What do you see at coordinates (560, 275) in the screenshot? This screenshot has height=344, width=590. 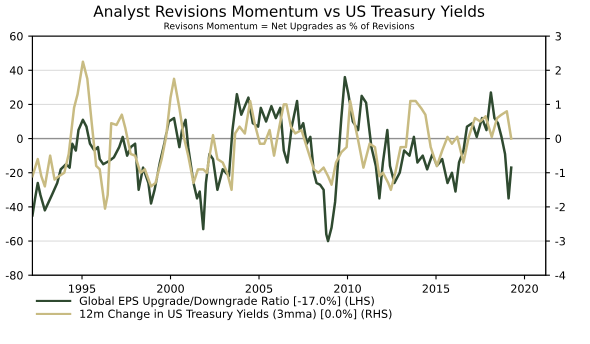 I see `y2-tick-label: -4` at bounding box center [560, 275].